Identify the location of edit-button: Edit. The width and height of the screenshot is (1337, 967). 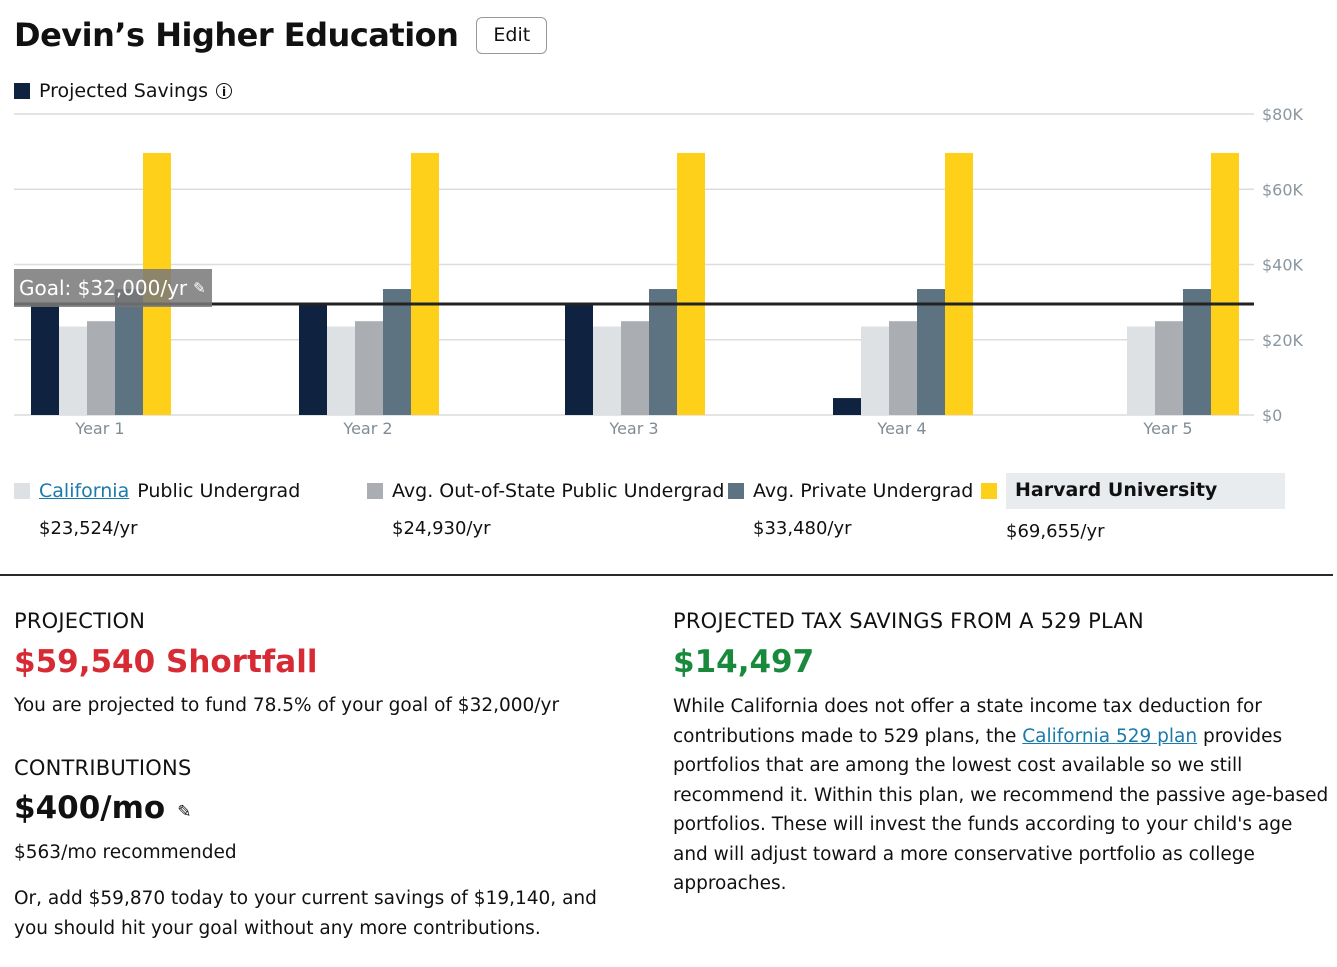
(512, 35).